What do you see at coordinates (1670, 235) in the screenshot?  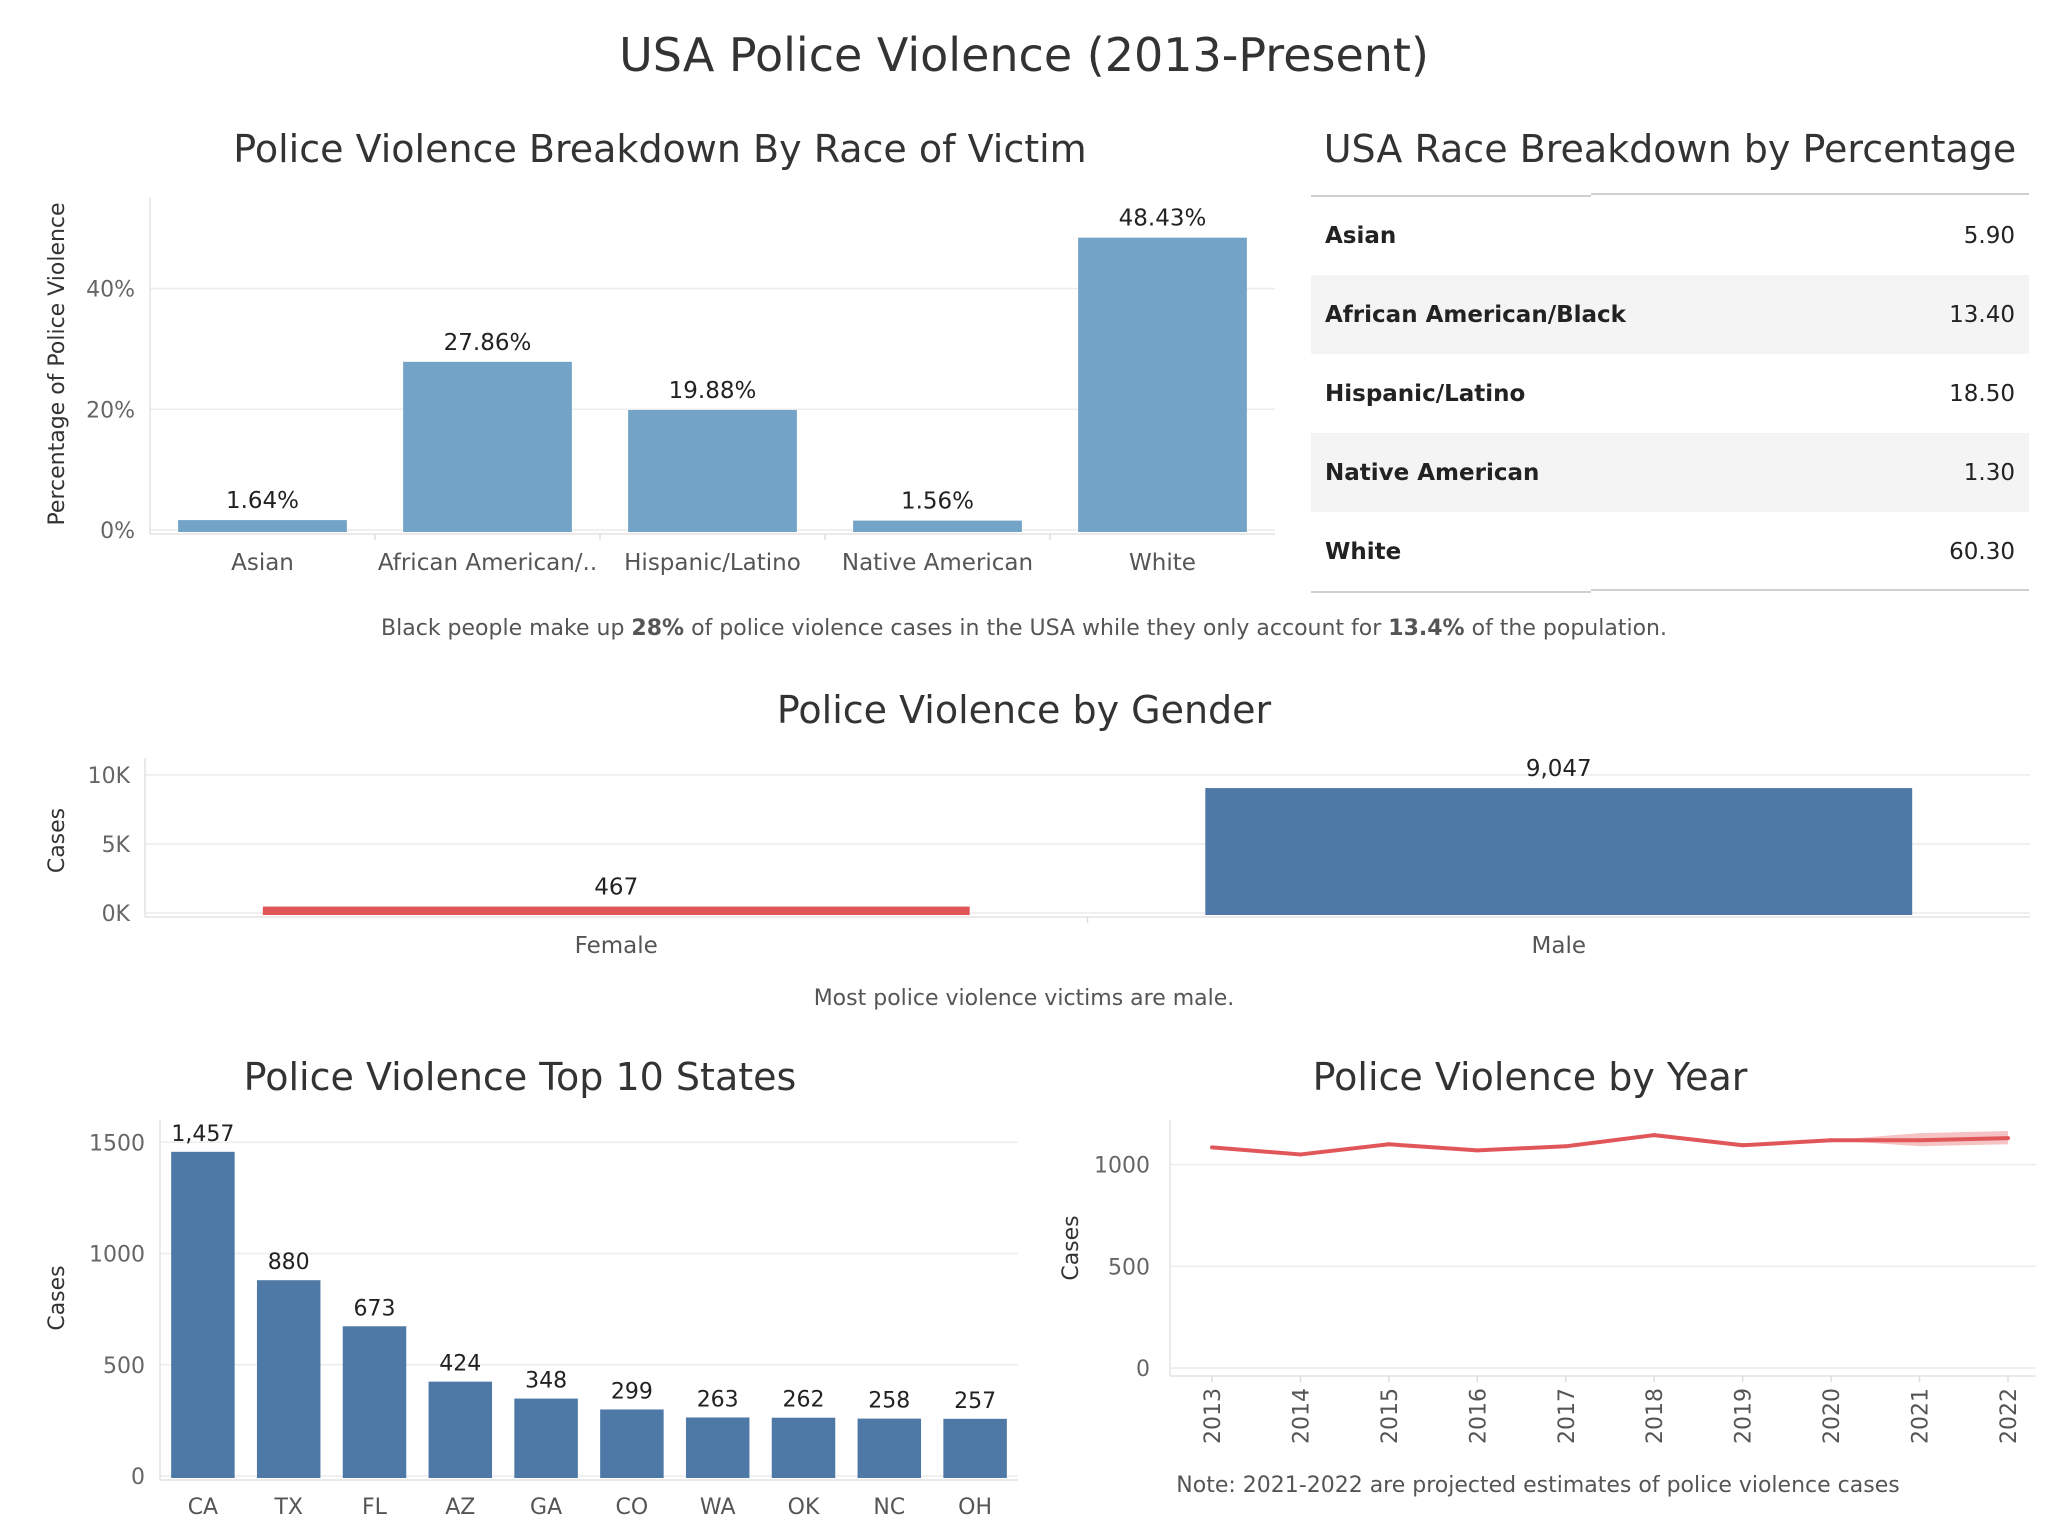 I see `race-table-row: Asian 5.90` at bounding box center [1670, 235].